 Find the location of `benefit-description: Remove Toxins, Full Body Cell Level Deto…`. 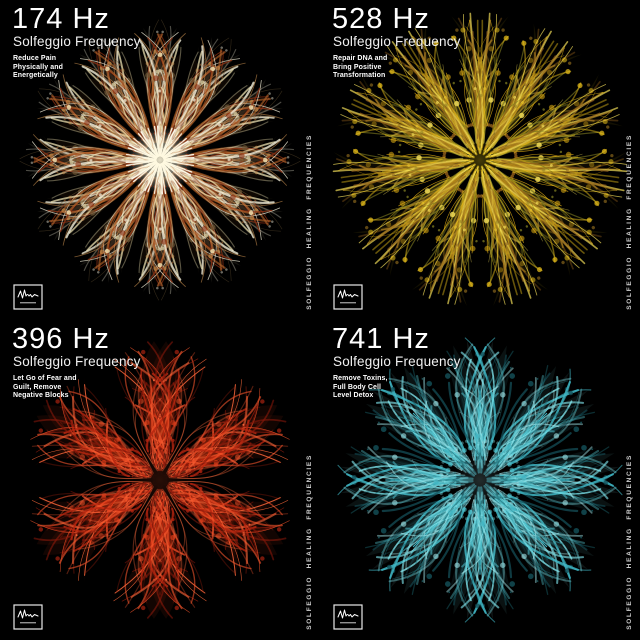

benefit-description: Remove Toxins, Full Body Cell Level Deto… is located at coordinates (360, 388).